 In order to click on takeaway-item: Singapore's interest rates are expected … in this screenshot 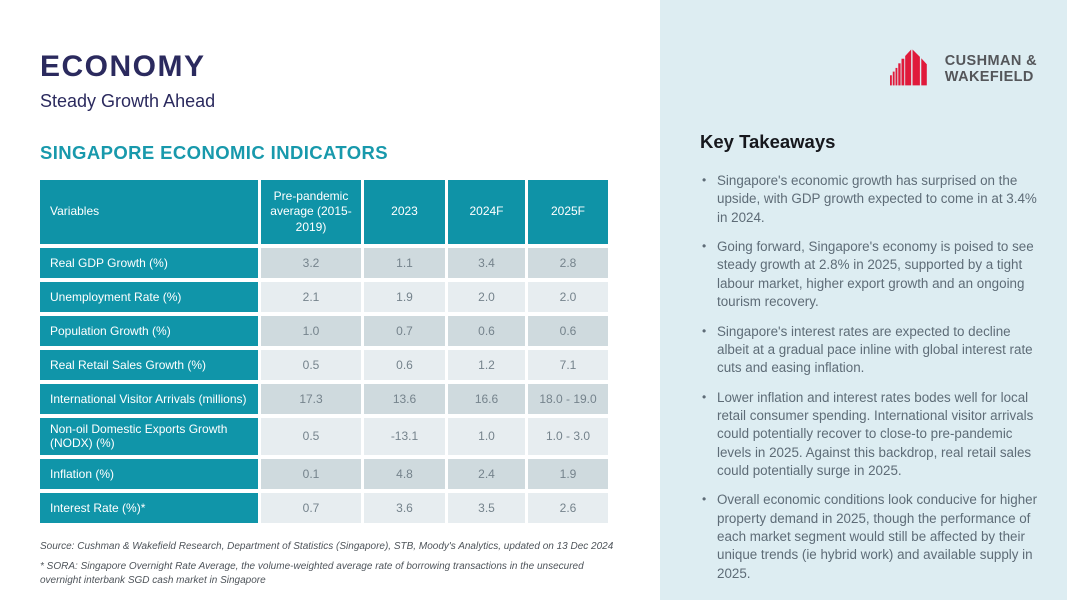, I will do `click(870, 350)`.